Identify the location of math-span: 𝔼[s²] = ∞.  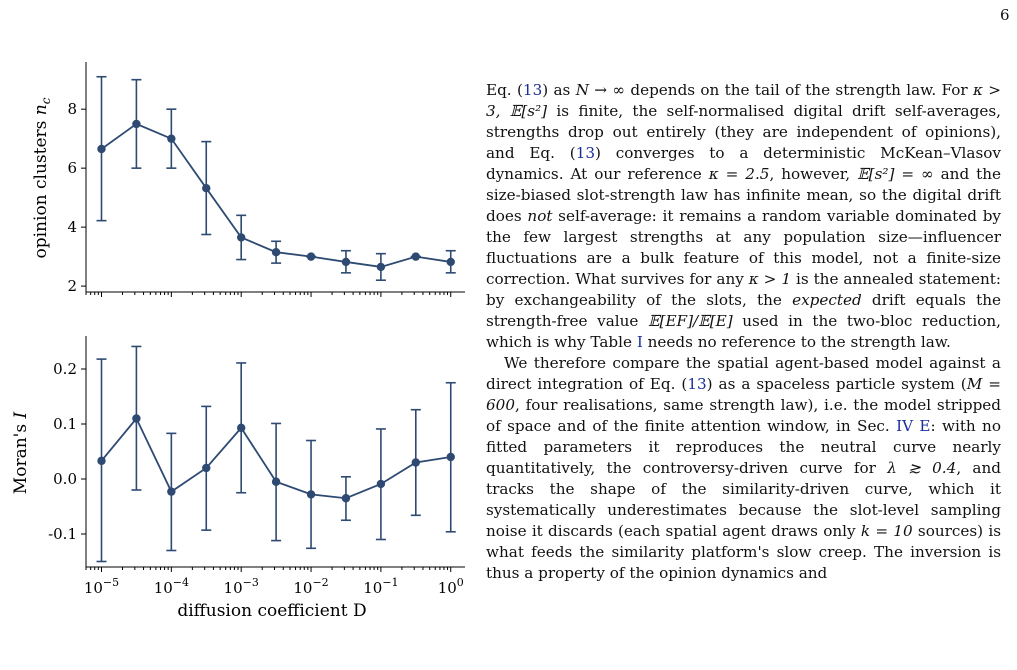
(895, 174).